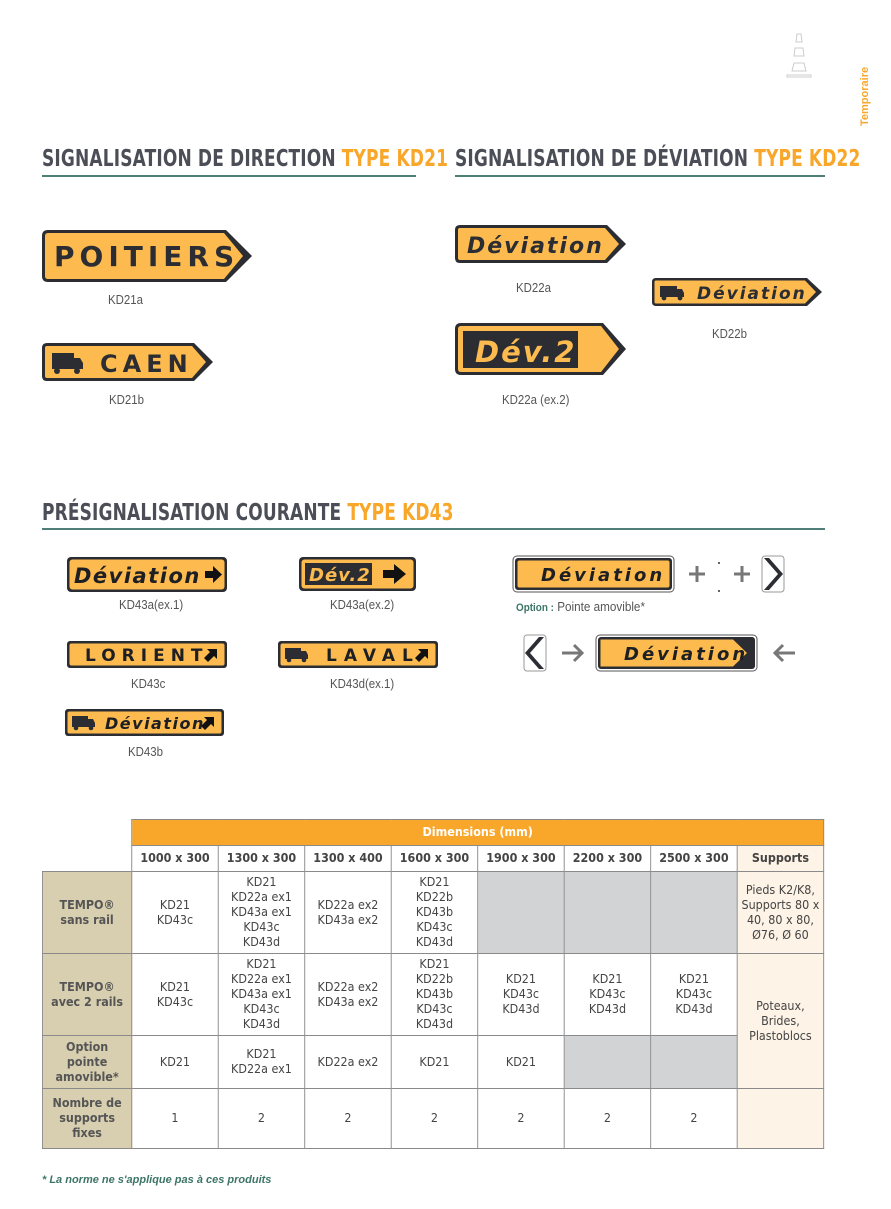 The width and height of the screenshot is (891, 1209). I want to click on size-header: 2200 x 300, so click(607, 858).